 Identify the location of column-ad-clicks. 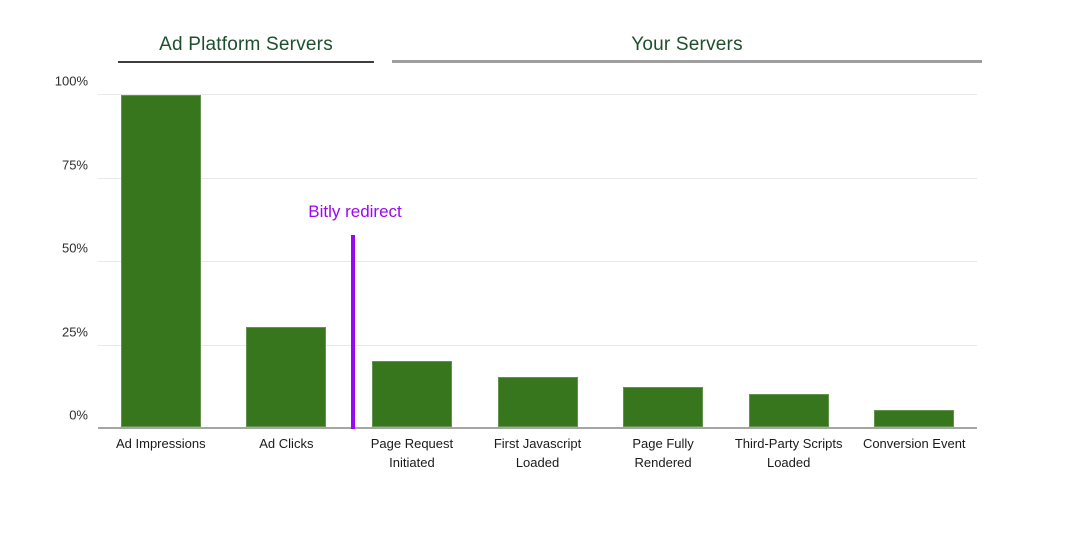
(287, 261).